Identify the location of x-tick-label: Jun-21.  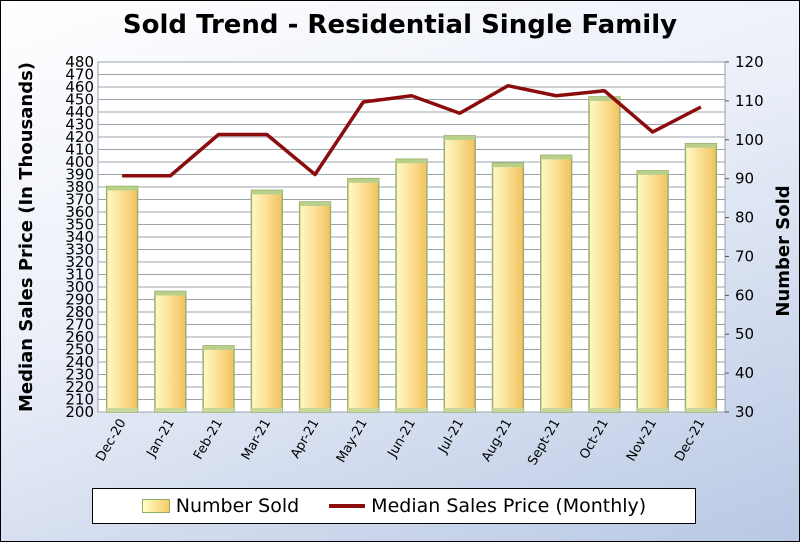
(402, 439).